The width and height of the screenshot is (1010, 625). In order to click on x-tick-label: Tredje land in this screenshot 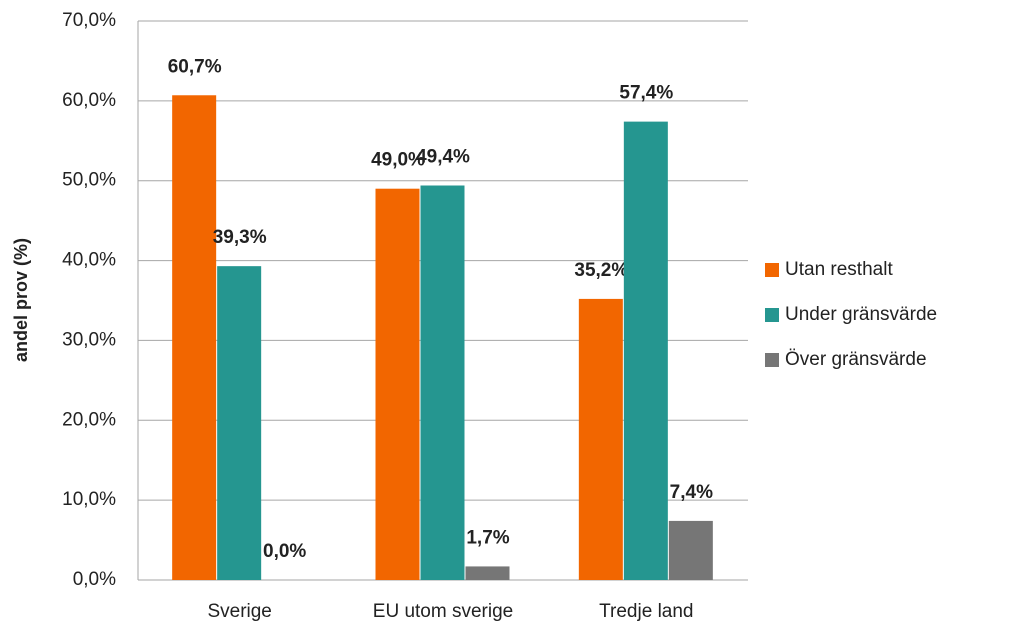, I will do `click(646, 611)`.